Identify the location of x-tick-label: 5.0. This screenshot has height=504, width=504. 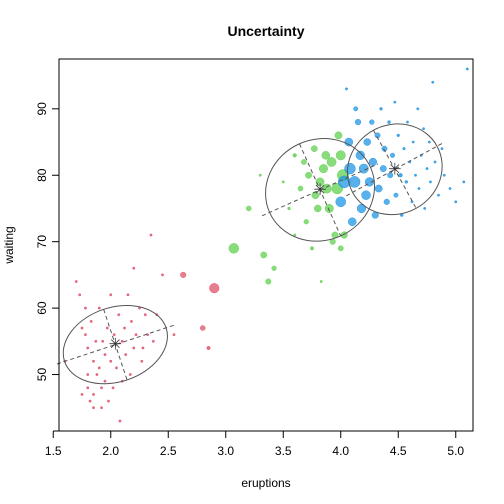
(455, 451).